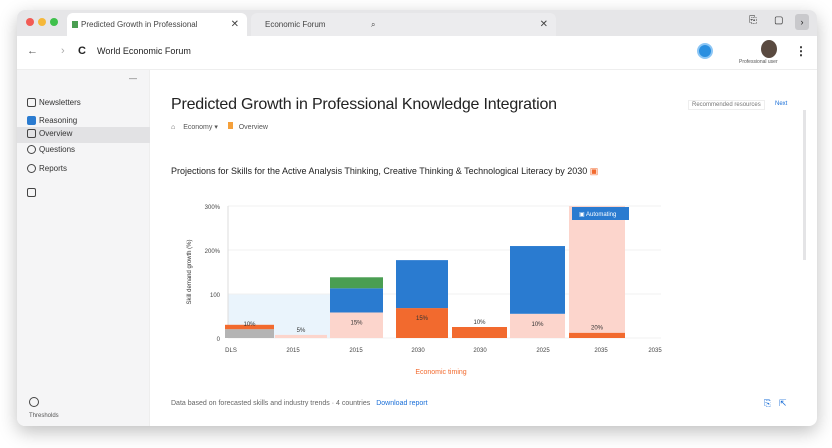 This screenshot has height=448, width=832. What do you see at coordinates (705, 51) in the screenshot?
I see `assistant-icon` at bounding box center [705, 51].